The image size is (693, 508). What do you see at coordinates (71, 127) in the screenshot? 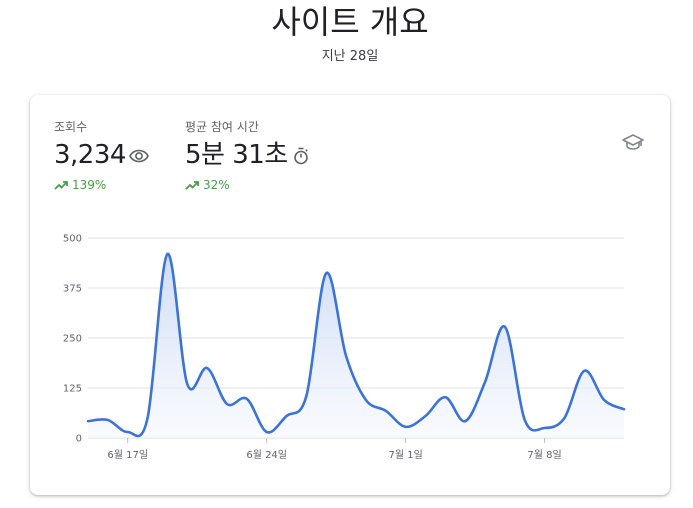
I see `views-label: 조회수` at bounding box center [71, 127].